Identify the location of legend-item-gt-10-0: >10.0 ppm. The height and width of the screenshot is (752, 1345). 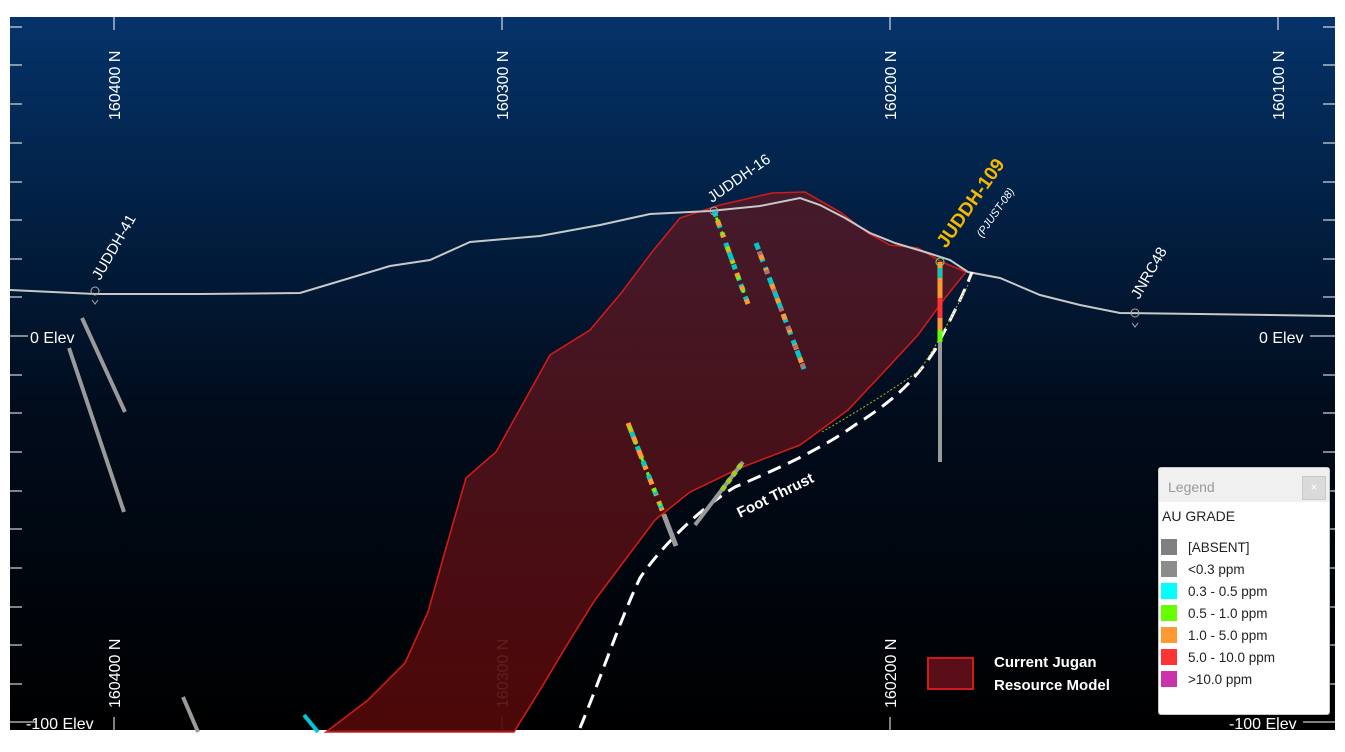
(1206, 679).